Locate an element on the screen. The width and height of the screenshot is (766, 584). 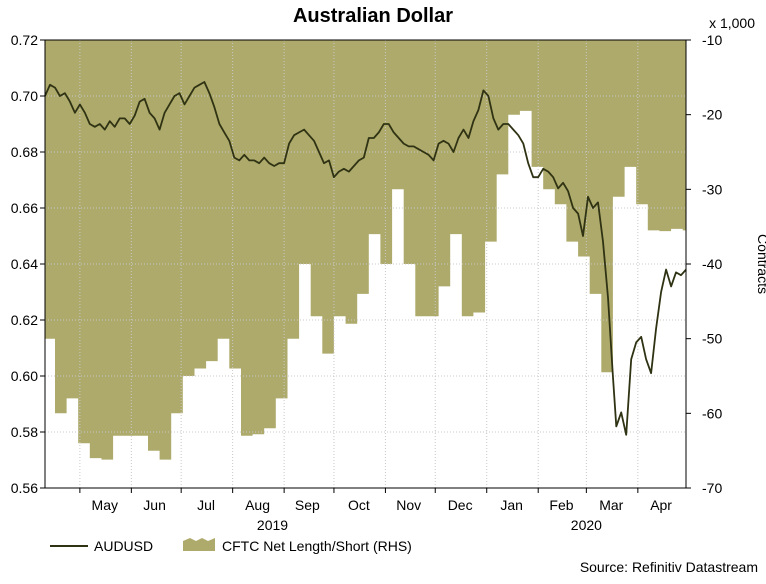
month-label: Apr is located at coordinates (661, 505).